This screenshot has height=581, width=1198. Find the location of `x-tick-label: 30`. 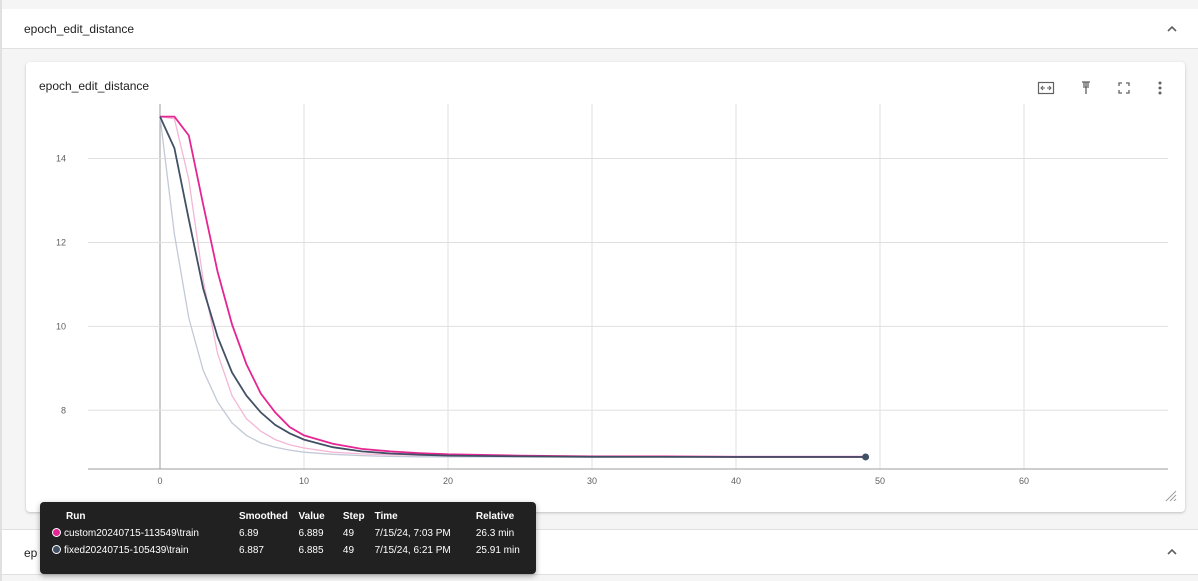

x-tick-label: 30 is located at coordinates (592, 481).